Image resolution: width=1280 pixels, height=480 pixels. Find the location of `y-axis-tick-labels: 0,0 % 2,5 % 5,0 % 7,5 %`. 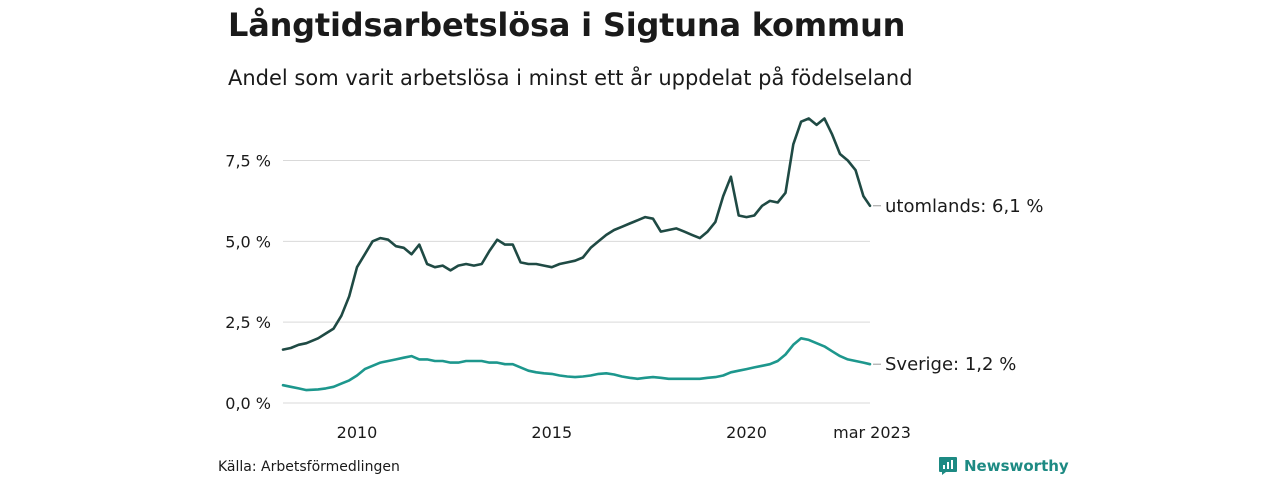

y-axis-tick-labels: 0,0 % 2,5 % 5,0 % 7,5 % is located at coordinates (248, 283).